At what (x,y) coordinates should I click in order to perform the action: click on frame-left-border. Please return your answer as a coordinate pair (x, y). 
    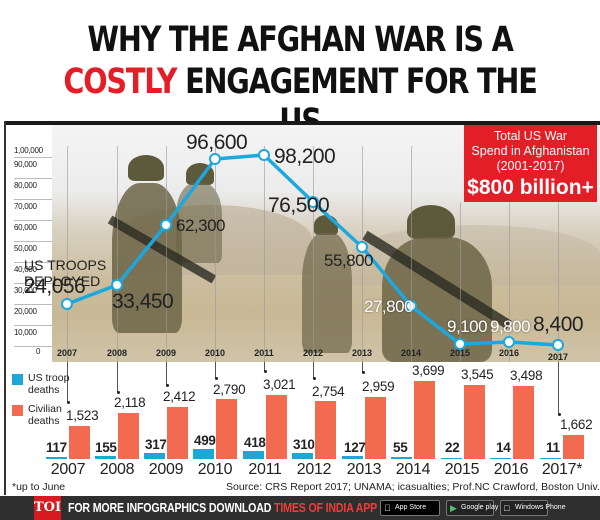
    Looking at the image, I should click on (5, 308).